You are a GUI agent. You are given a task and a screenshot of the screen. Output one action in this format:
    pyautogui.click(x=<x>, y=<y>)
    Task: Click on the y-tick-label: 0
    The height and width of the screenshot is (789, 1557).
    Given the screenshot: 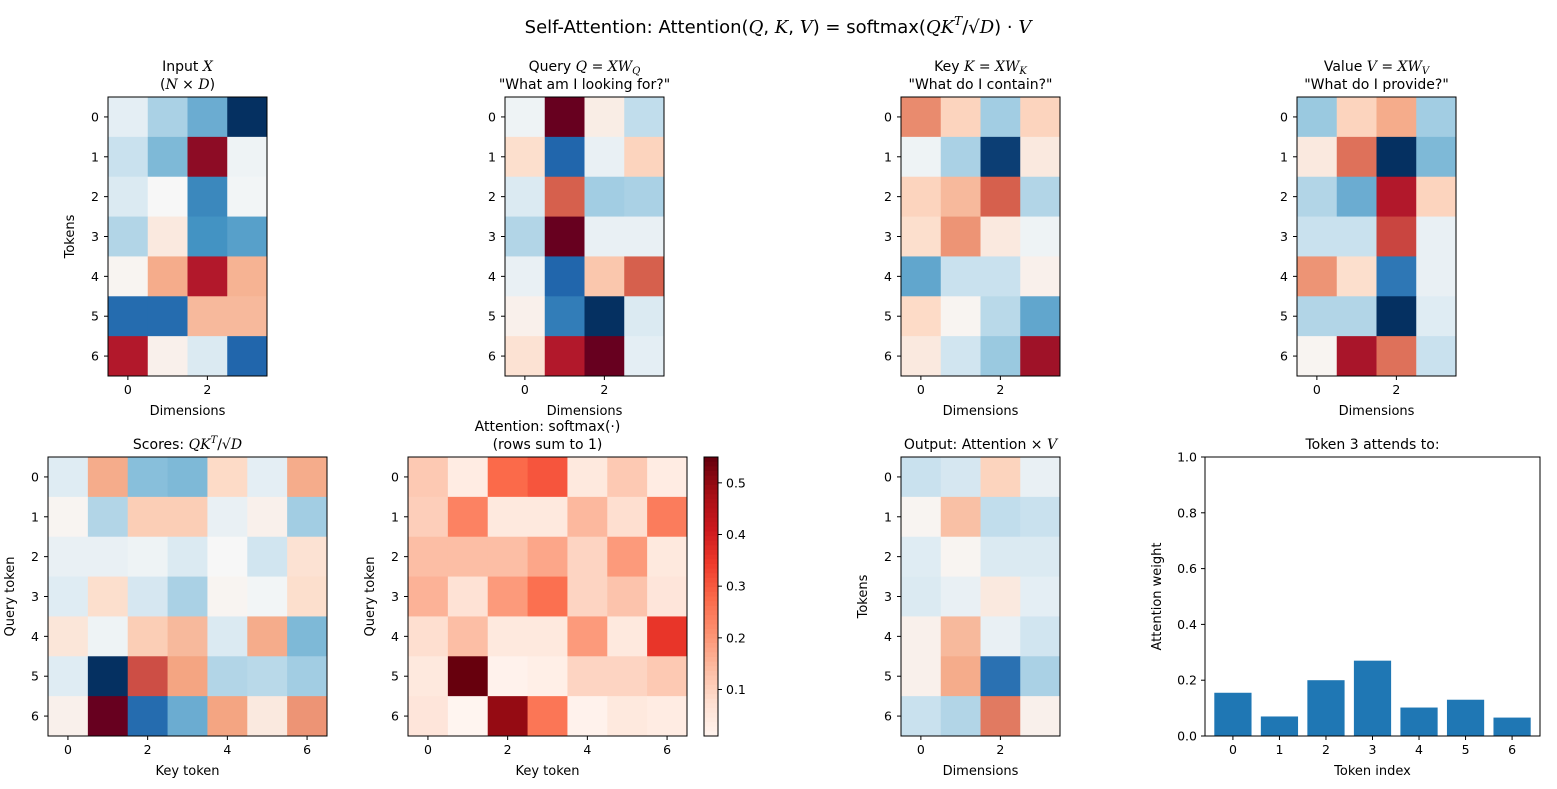 What is the action you would take?
    pyautogui.click(x=888, y=476)
    